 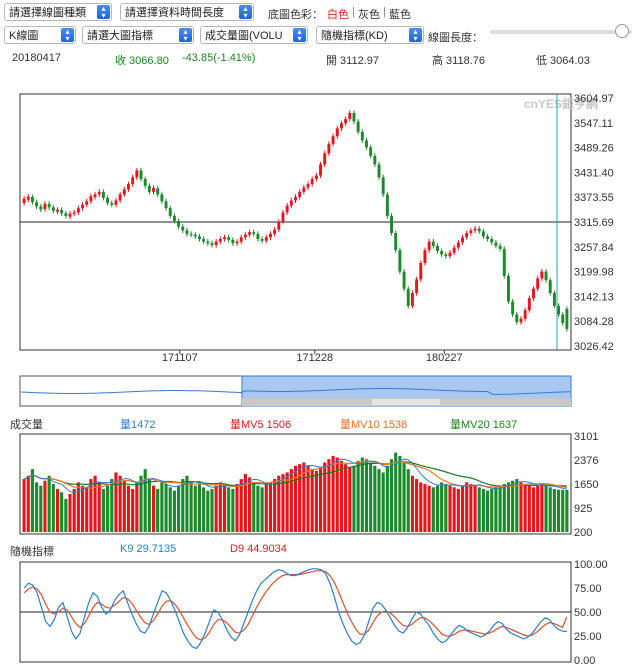 I want to click on time-length-select-label: 請選擇資料時間長度, so click(x=174, y=13).